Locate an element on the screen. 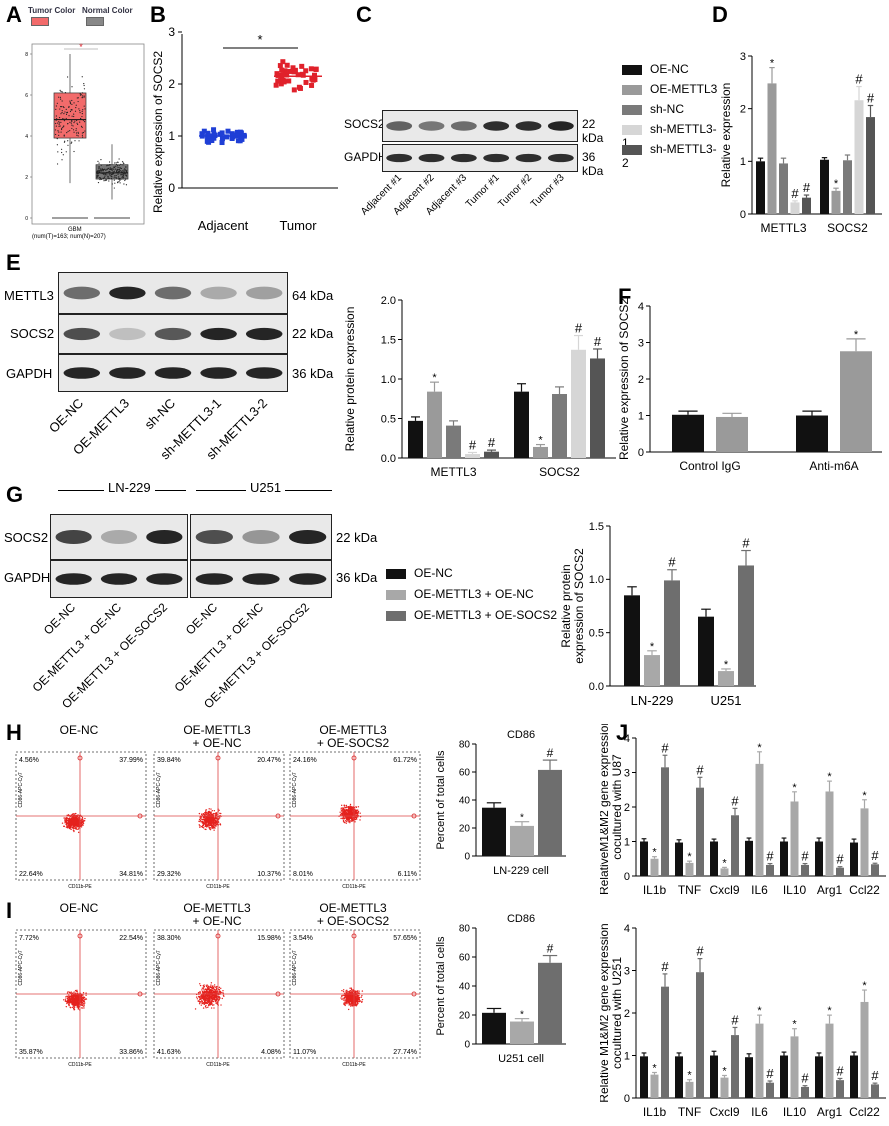 This screenshot has height=1126, width=889. row-label-gapdh: GAPDH is located at coordinates (365, 157).